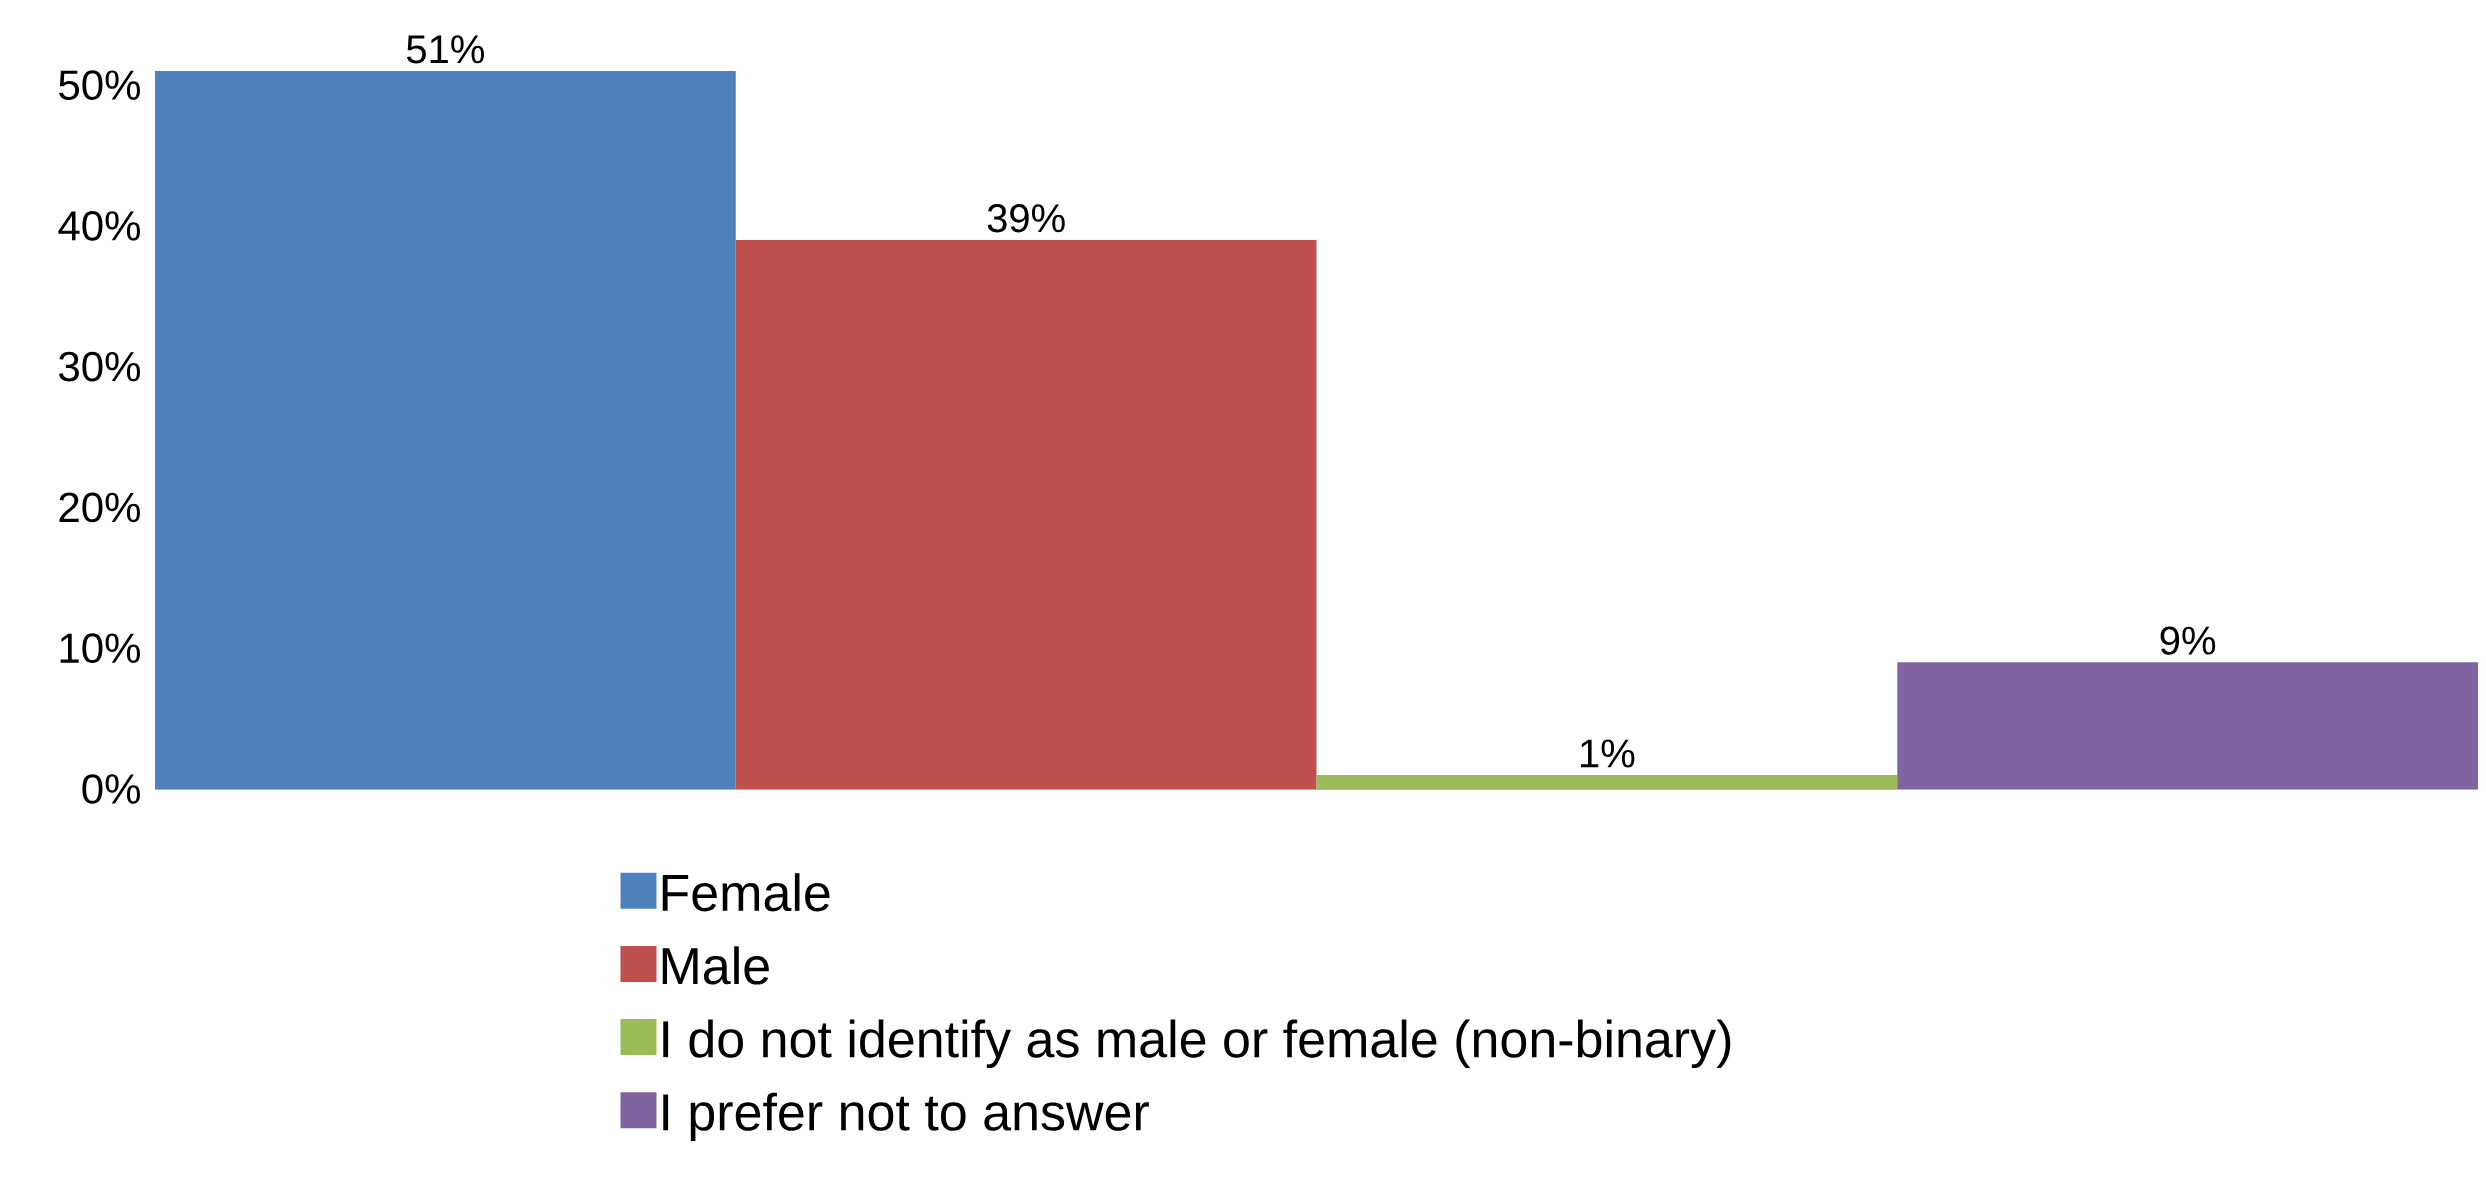 The width and height of the screenshot is (2486, 1190). I want to click on y-tick-label: 40%, so click(99, 225).